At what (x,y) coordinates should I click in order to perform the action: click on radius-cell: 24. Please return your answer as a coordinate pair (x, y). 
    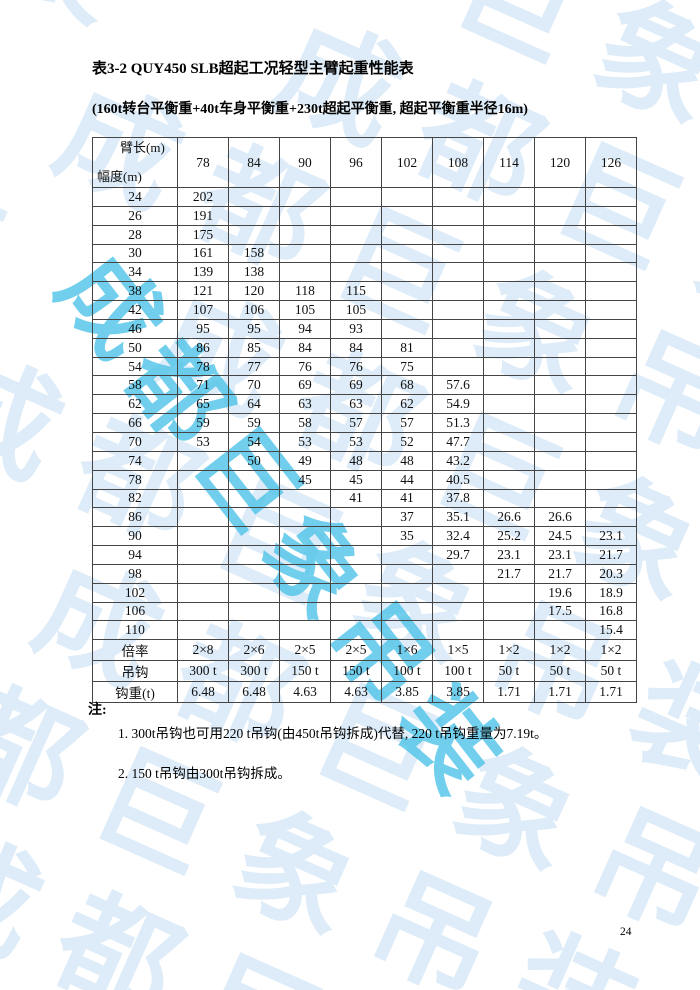
    Looking at the image, I should click on (135, 197).